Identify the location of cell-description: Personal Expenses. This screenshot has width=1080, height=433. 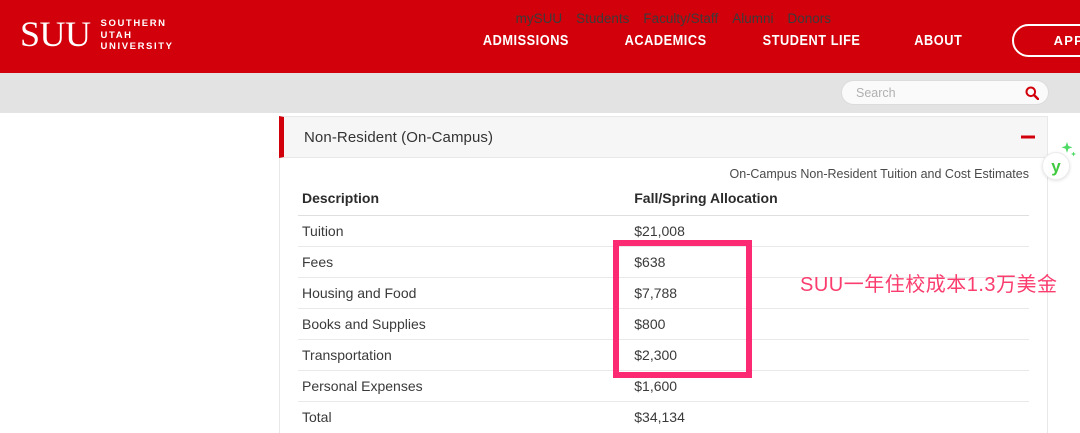
(466, 386).